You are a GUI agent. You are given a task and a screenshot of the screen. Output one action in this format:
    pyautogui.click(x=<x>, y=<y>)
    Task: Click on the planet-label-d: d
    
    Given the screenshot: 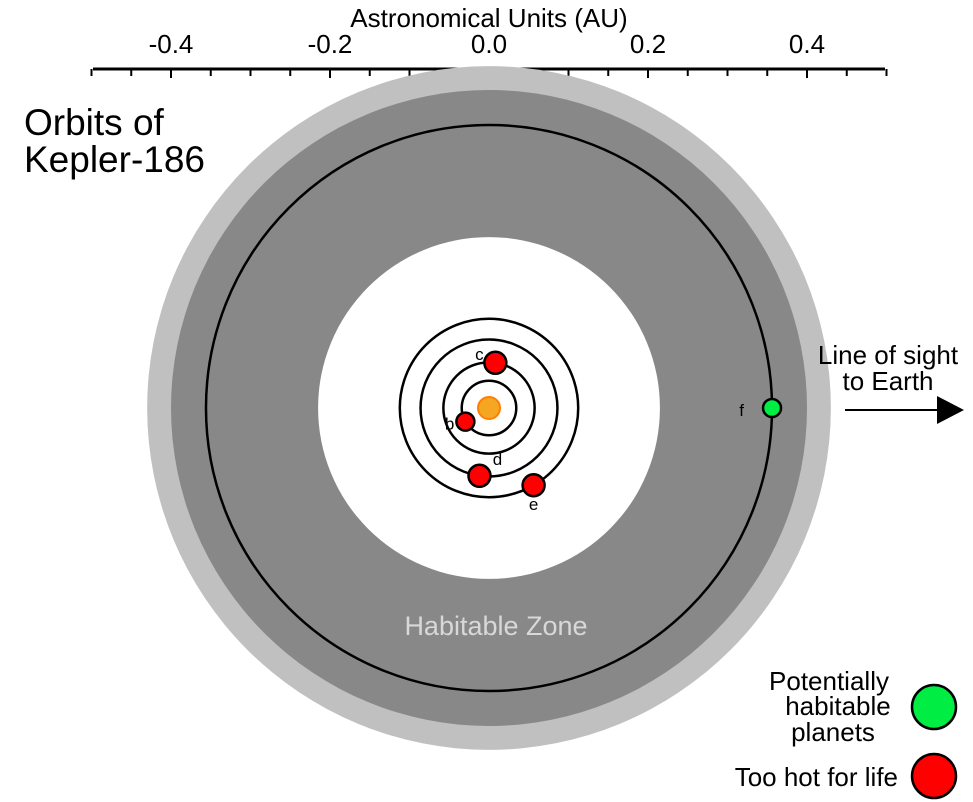 What is the action you would take?
    pyautogui.click(x=497, y=459)
    